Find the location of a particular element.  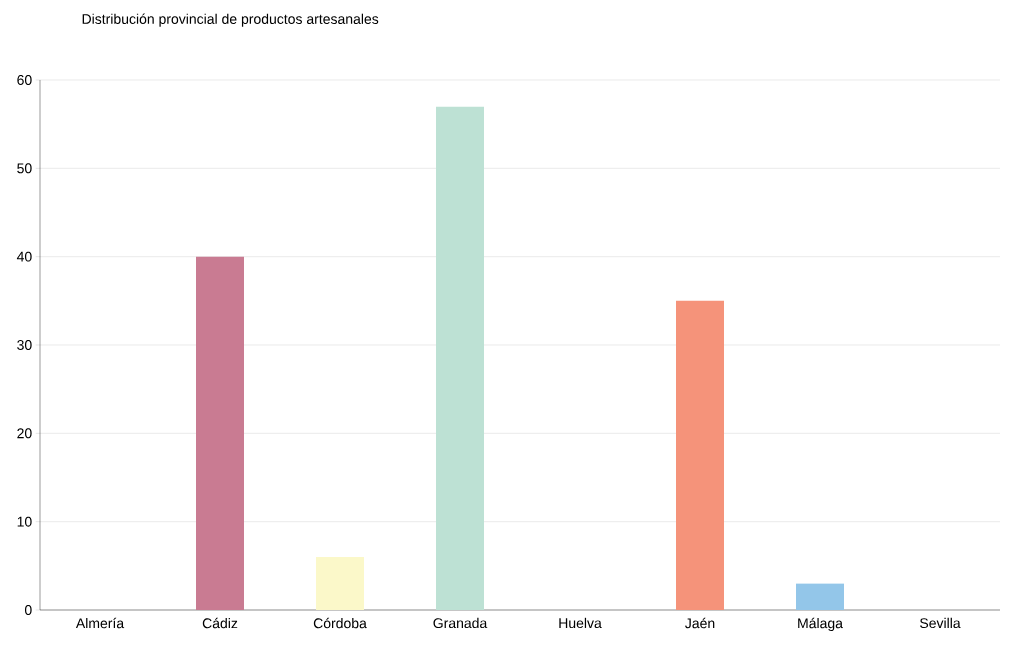

y-tick-label: 10 is located at coordinates (24, 521).